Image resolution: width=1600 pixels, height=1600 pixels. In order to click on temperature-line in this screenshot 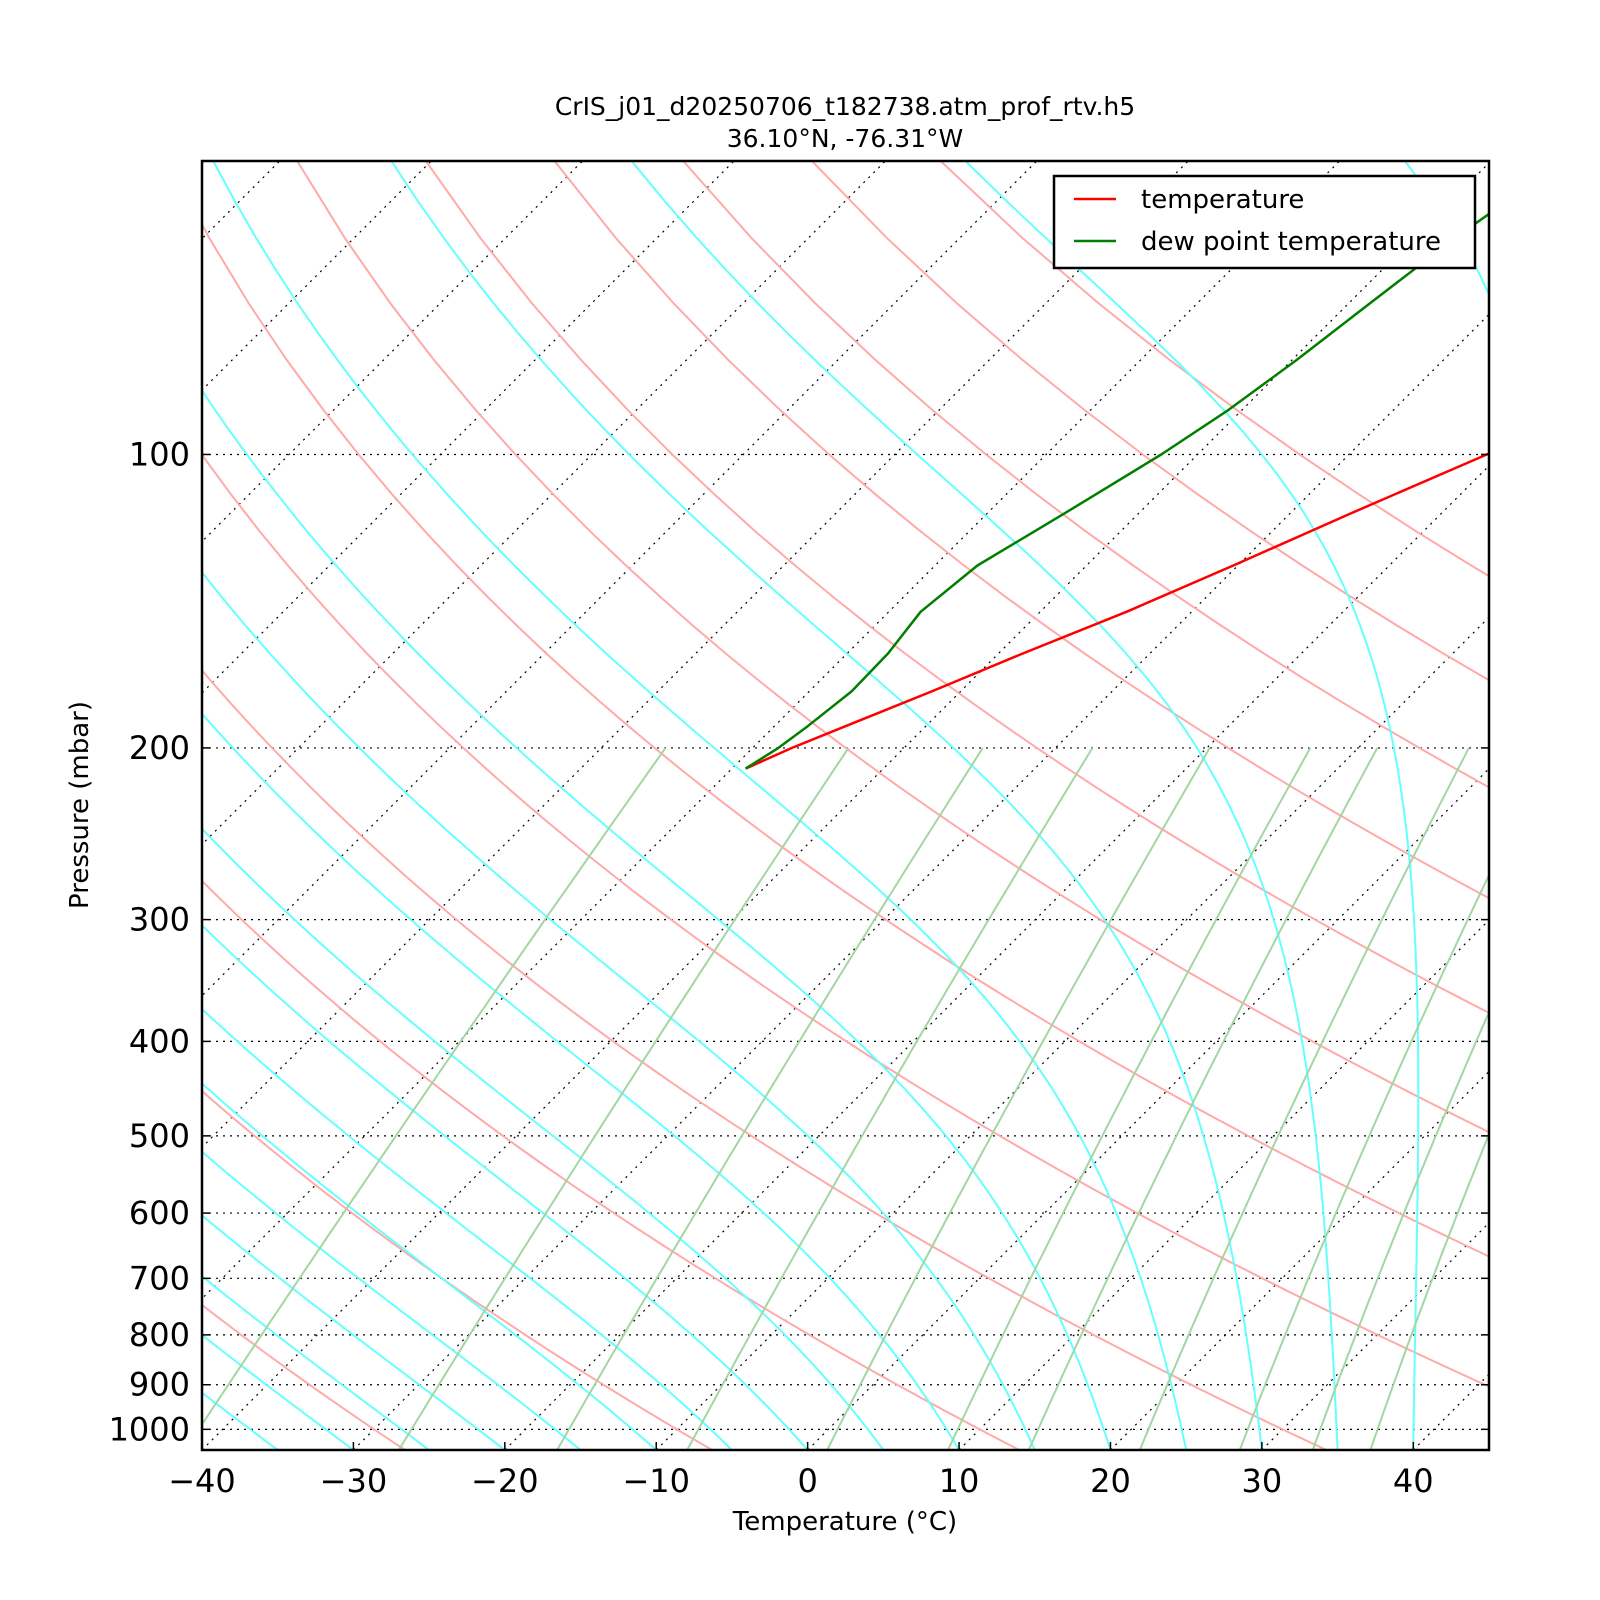, I will do `click(1117, 611)`.